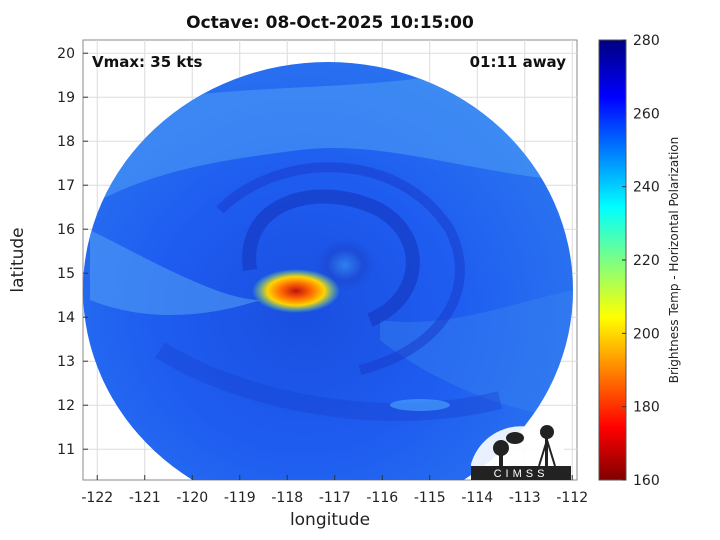 Image resolution: width=720 pixels, height=540 pixels. I want to click on colorbar-tick-label: 200, so click(646, 334).